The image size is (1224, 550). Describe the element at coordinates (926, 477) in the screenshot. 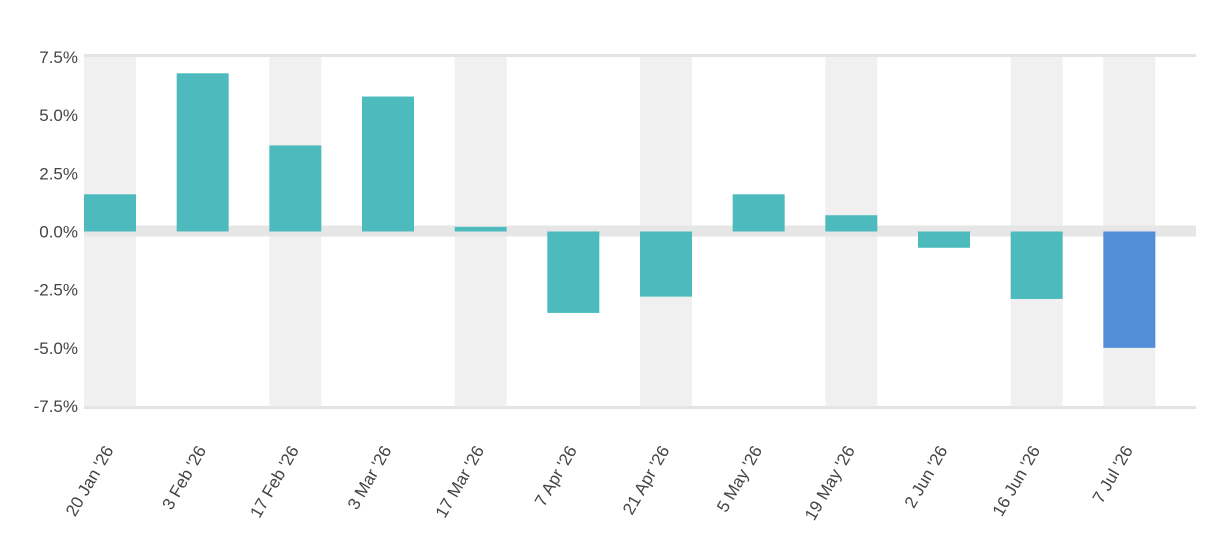

I see `x-tick-label: 2 Jun '26` at that location.